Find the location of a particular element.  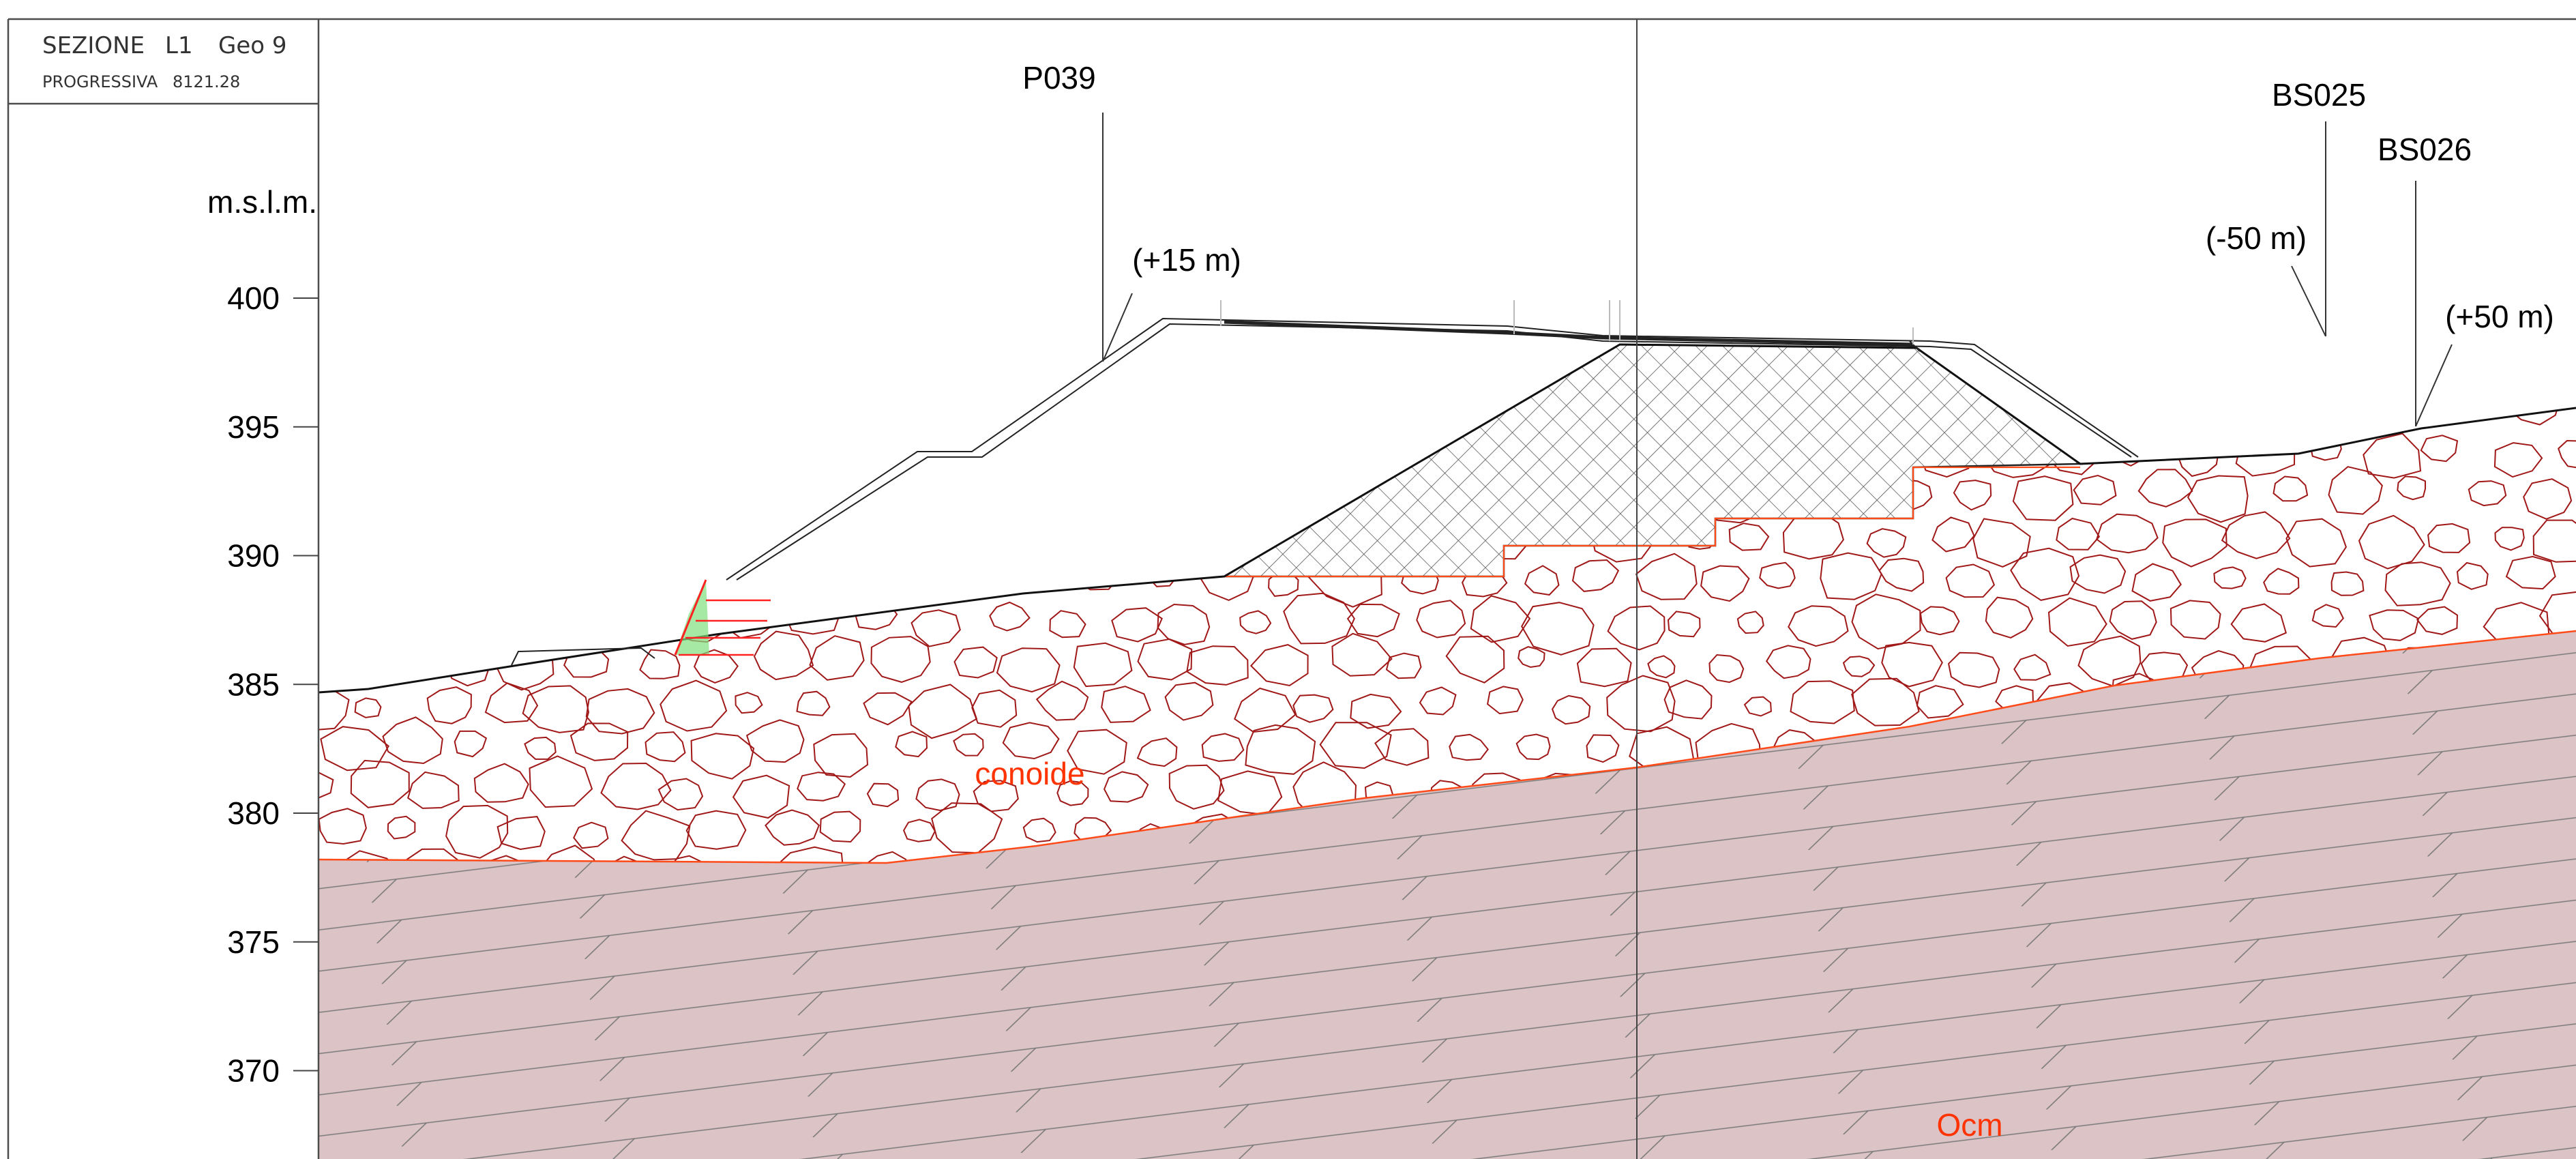

axis-unit-label: m.s.l.m. is located at coordinates (262, 202).